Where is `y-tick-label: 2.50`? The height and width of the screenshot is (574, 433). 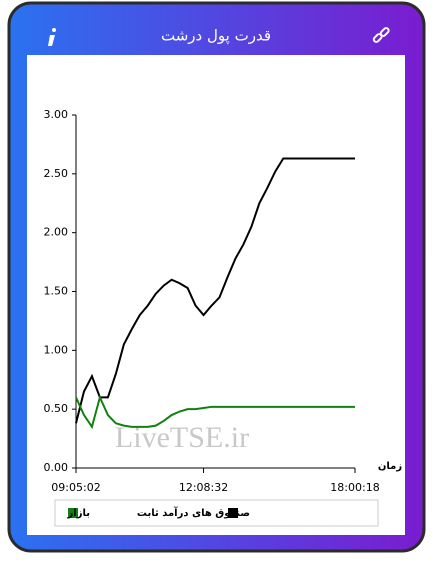 y-tick-label: 2.50 is located at coordinates (56, 173).